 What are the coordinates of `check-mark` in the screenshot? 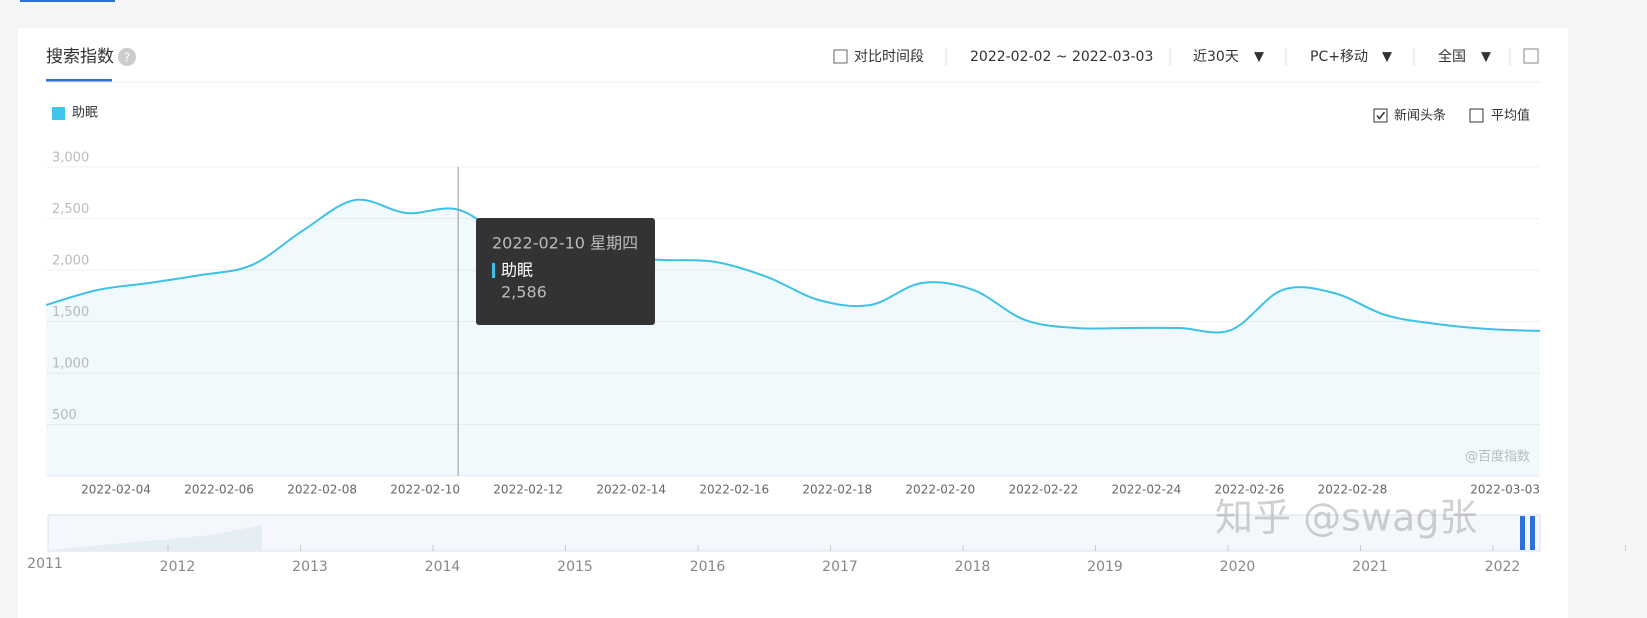 It's located at (1381, 115).